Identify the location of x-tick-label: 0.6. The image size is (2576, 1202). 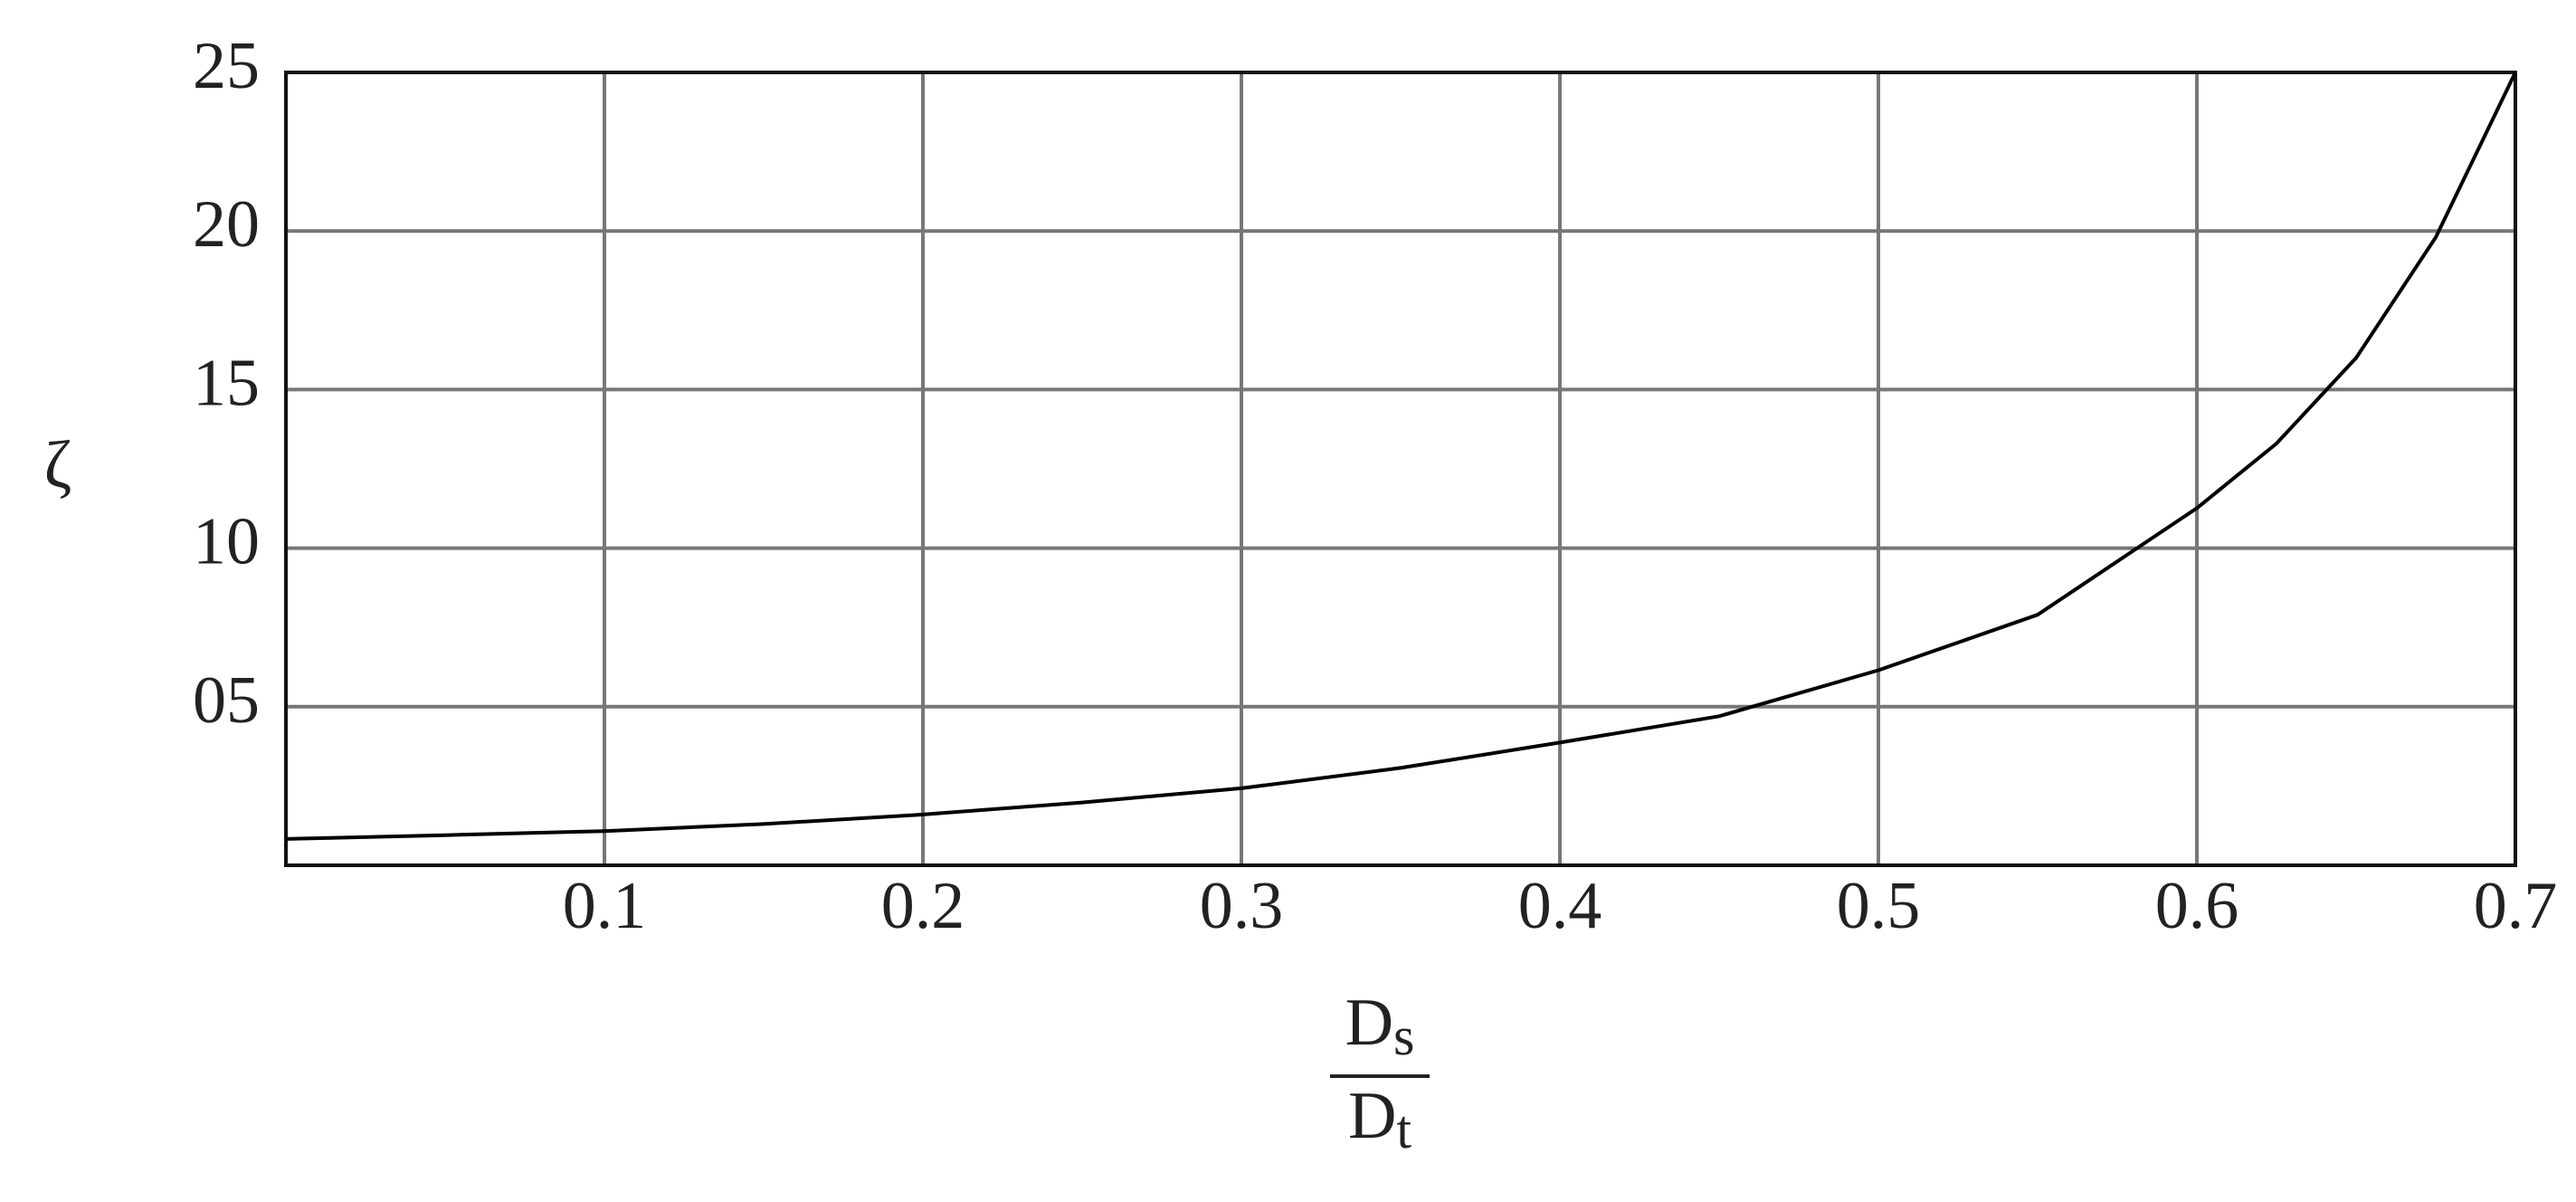
(2197, 906).